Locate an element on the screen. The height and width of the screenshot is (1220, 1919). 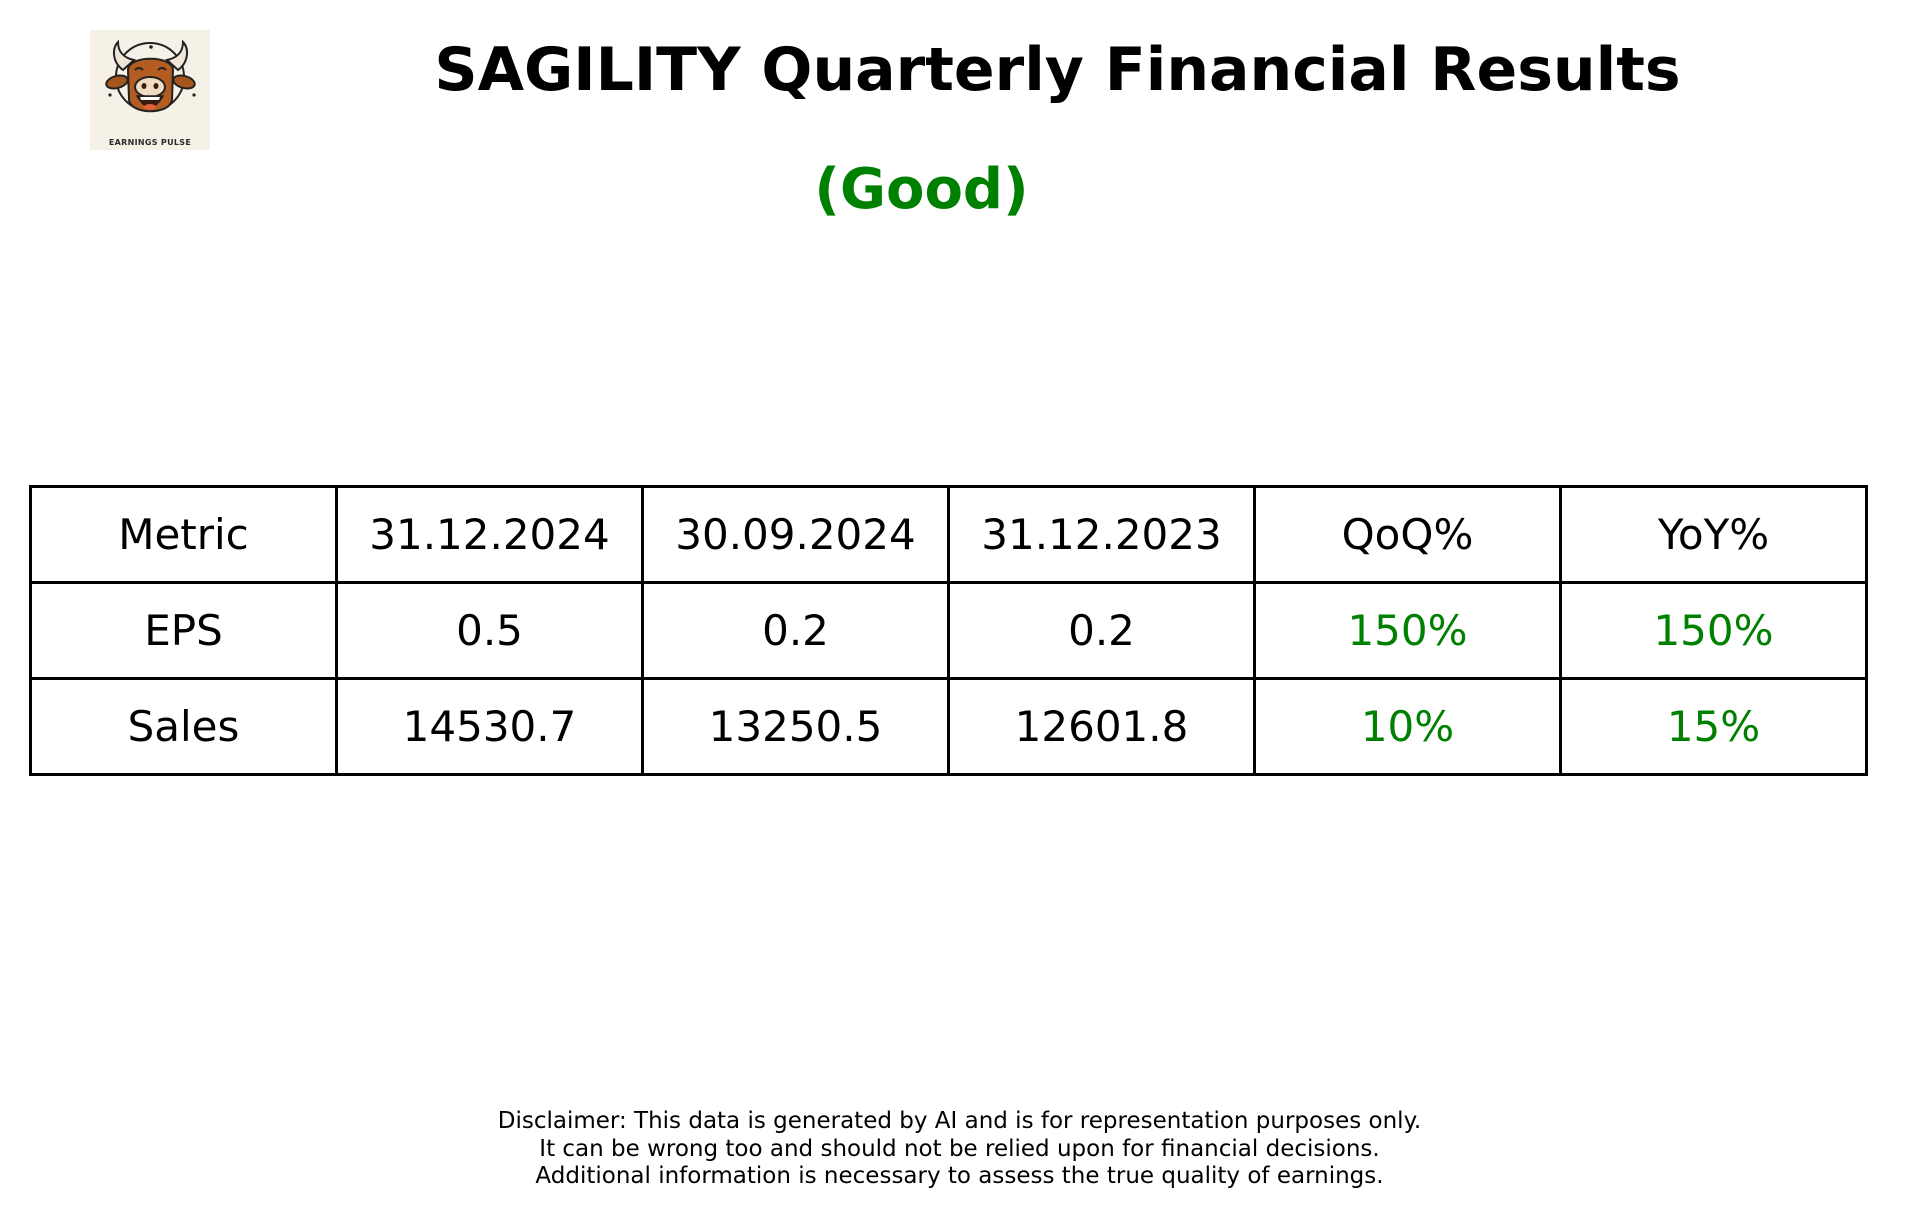
value-previous-quarter: 13250.5 is located at coordinates (795, 726).